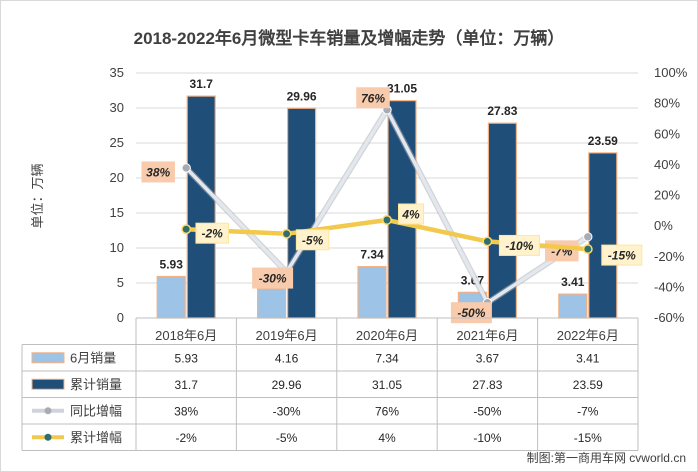 The height and width of the screenshot is (472, 698). Describe the element at coordinates (117, 142) in the screenshot. I see `y-tick-left-5: 25` at that location.